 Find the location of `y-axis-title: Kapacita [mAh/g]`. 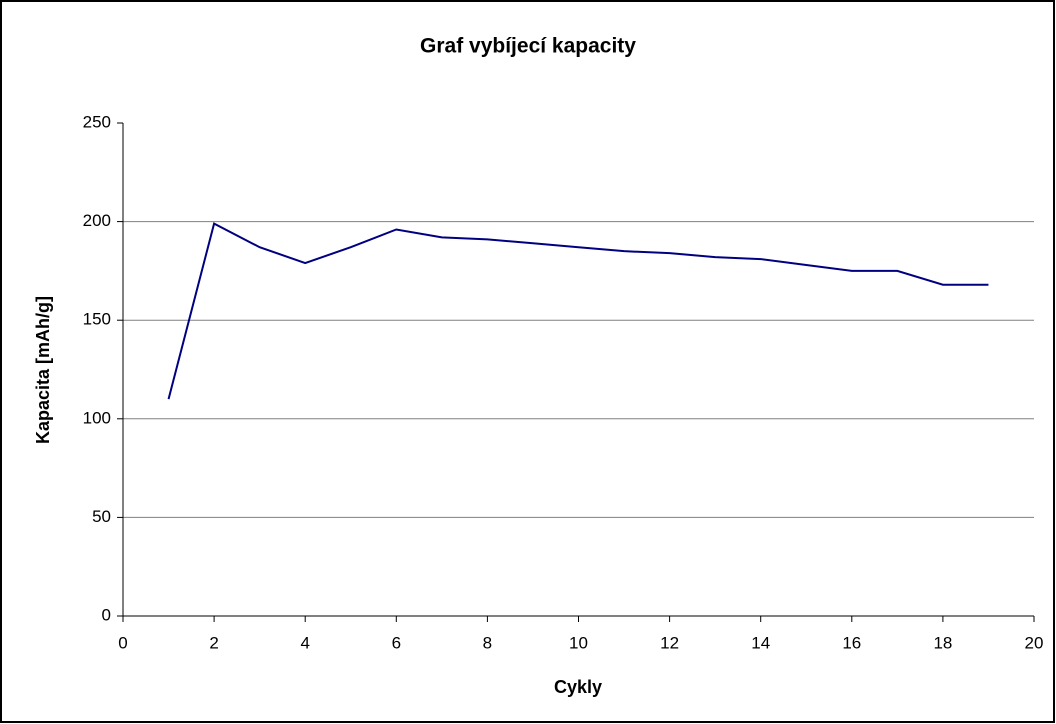

y-axis-title: Kapacita [mAh/g] is located at coordinates (43, 370).